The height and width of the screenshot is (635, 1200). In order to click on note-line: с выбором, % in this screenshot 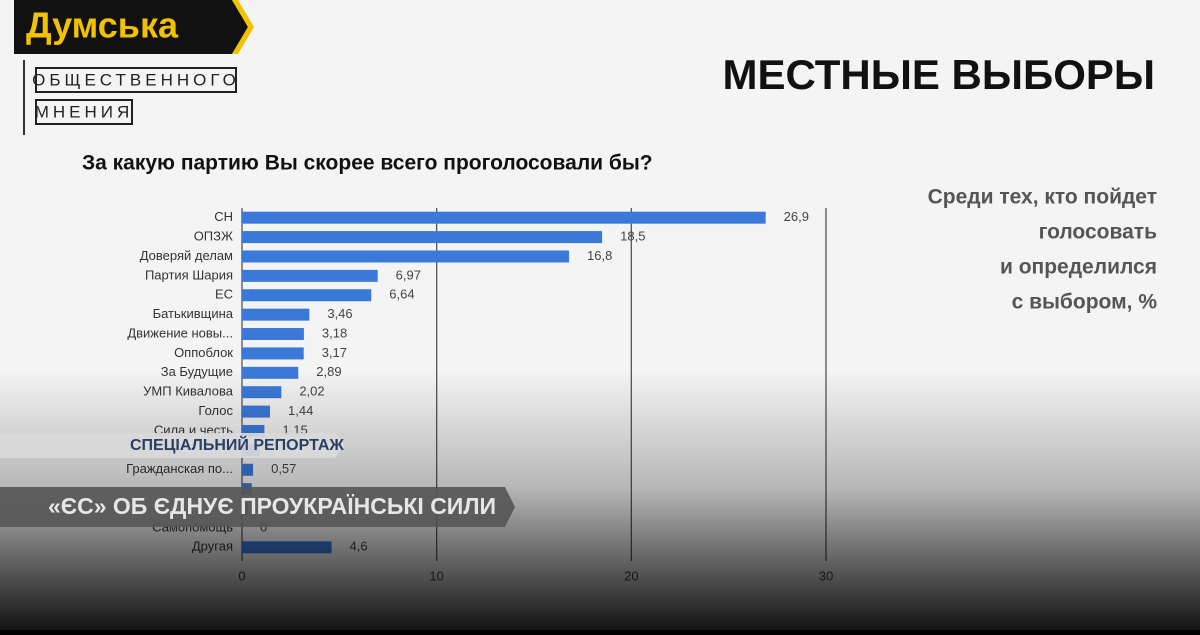, I will do `click(1085, 302)`.